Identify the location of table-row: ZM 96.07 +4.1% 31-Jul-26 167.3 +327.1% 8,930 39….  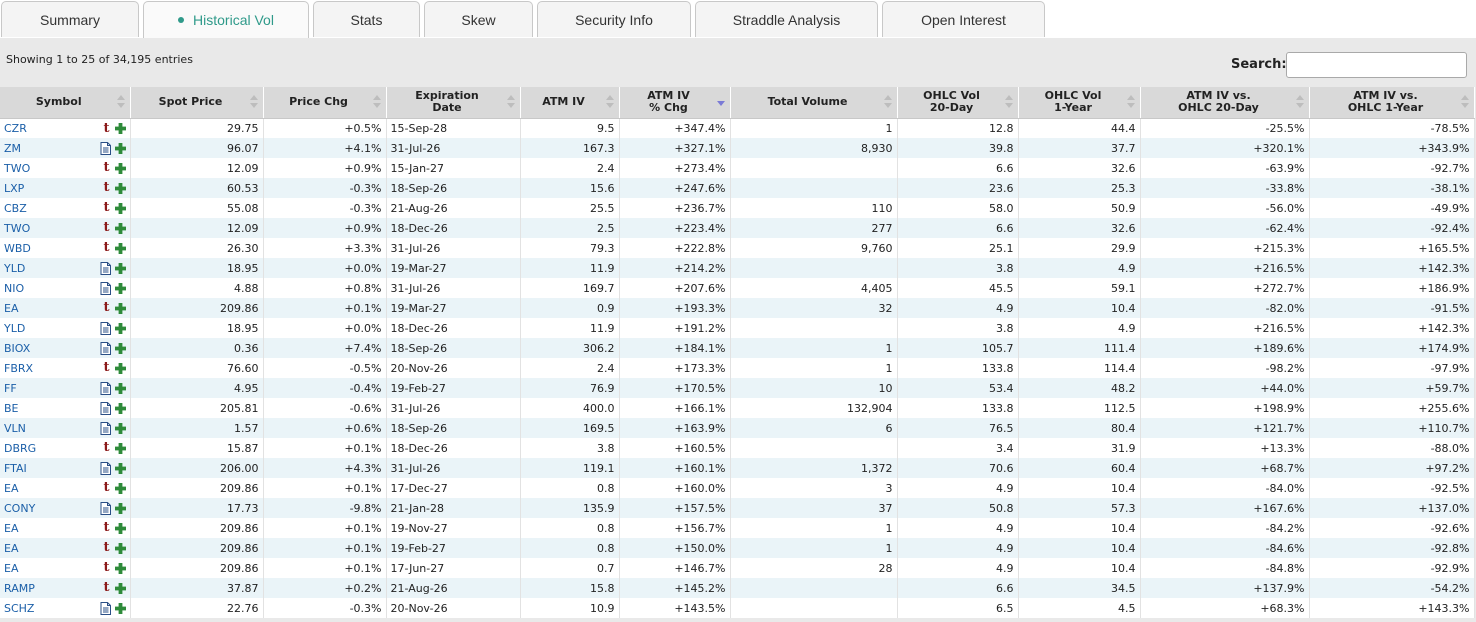
(737, 148).